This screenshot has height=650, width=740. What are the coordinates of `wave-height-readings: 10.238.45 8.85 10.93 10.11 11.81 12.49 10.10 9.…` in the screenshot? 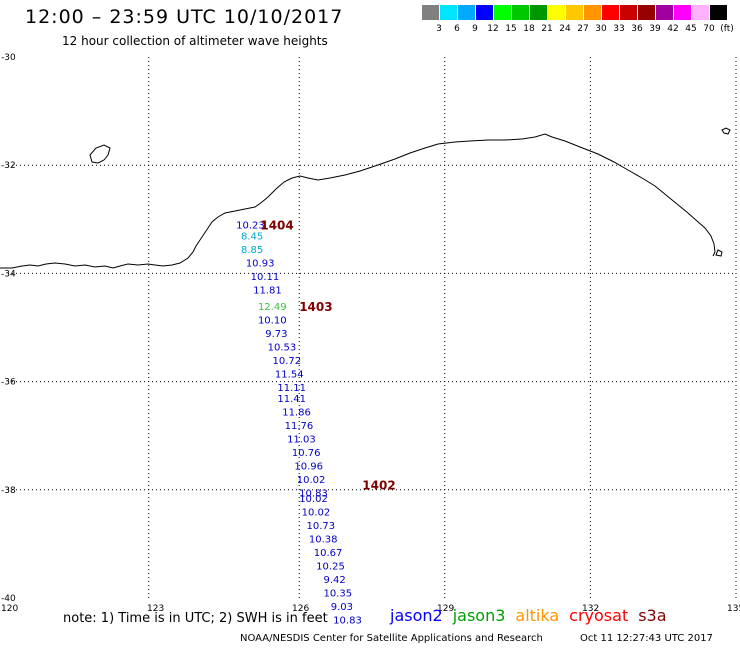 It's located at (316, 423).